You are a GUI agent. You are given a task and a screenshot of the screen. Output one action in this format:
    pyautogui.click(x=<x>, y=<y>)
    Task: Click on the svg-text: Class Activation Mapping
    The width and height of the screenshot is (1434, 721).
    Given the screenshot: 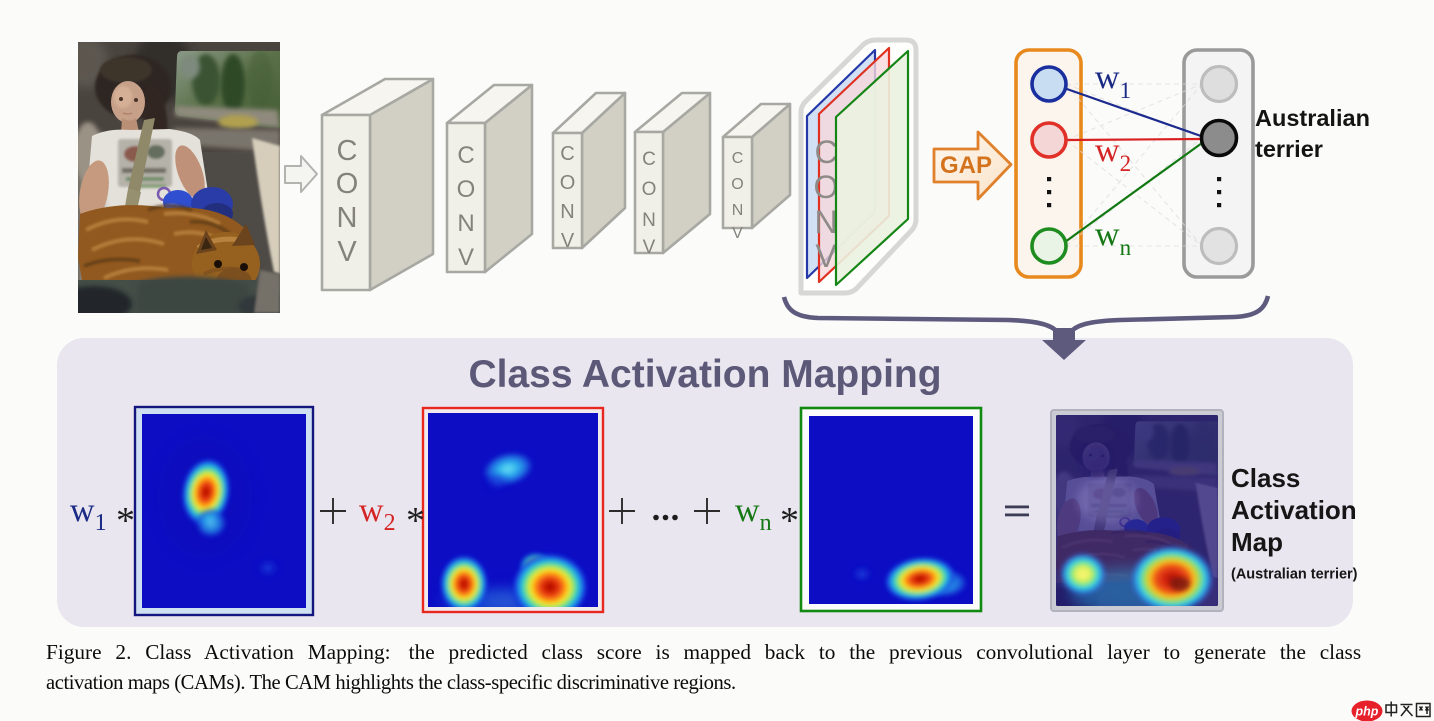 What is the action you would take?
    pyautogui.click(x=704, y=374)
    